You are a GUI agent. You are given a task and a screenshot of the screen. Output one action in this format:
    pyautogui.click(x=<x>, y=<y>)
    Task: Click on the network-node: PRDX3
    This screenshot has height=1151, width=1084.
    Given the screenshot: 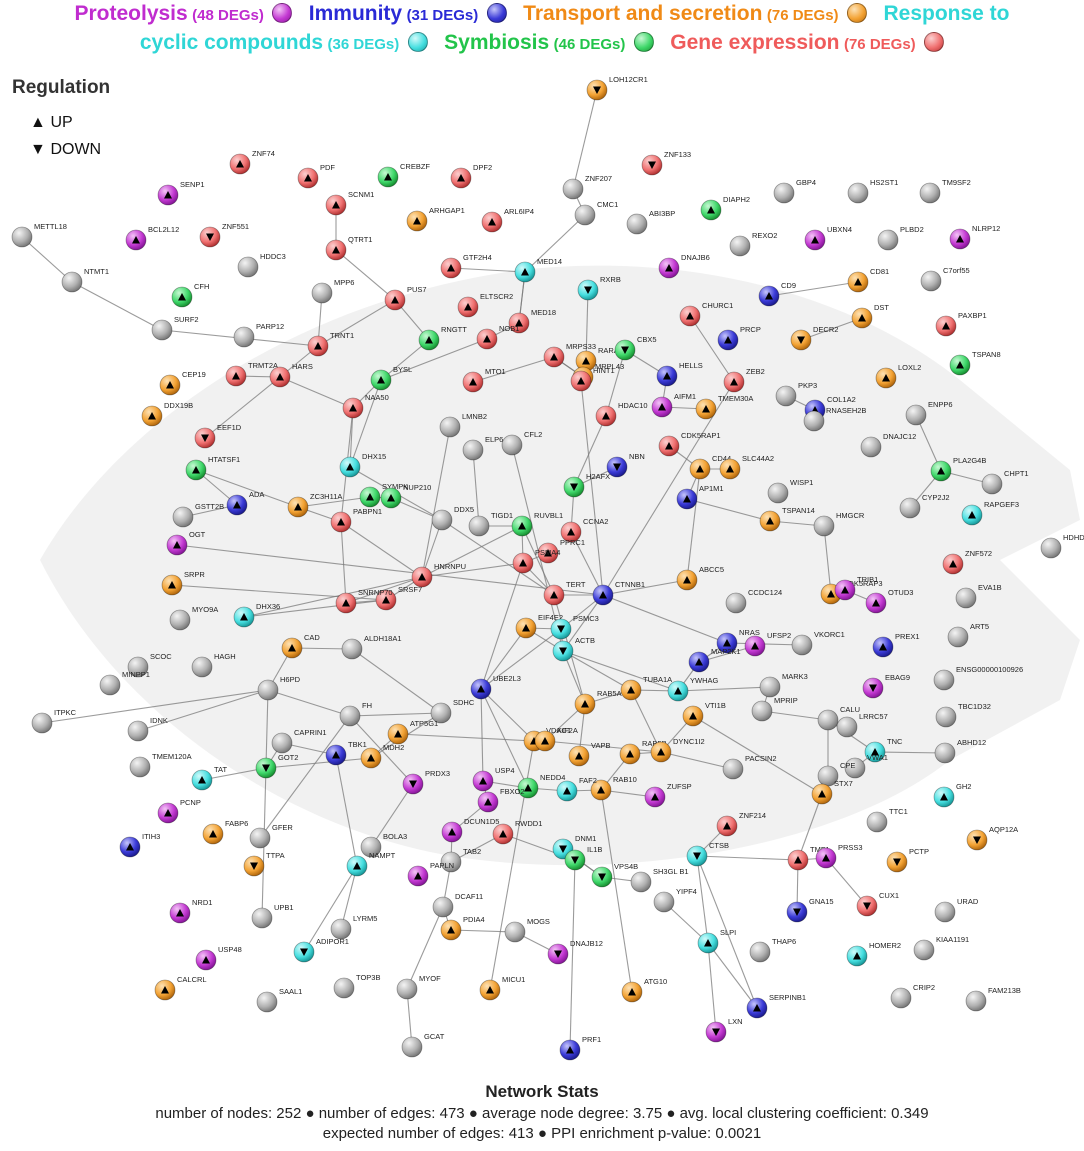 What is the action you would take?
    pyautogui.click(x=426, y=782)
    